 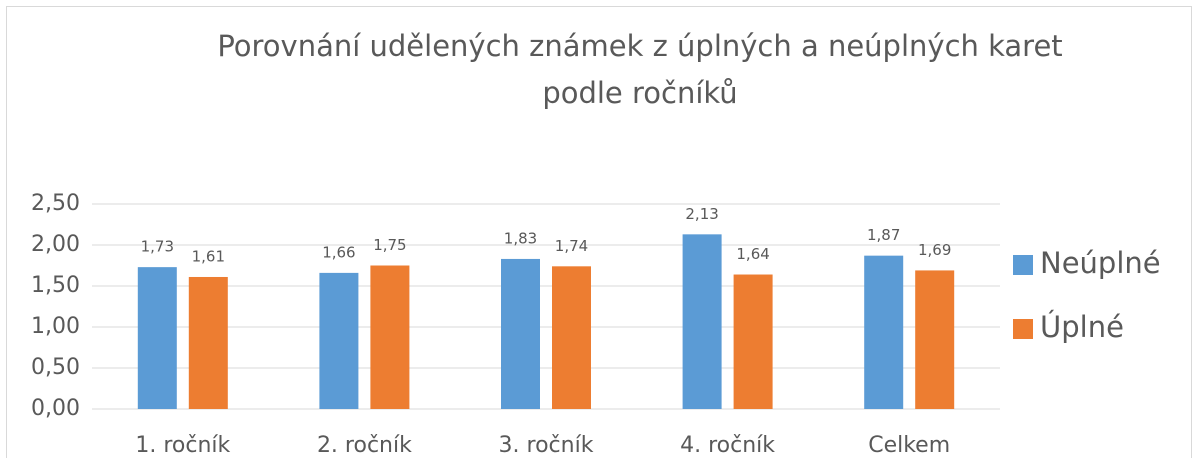 I want to click on chart-title: podle ročníků, so click(x=639, y=93).